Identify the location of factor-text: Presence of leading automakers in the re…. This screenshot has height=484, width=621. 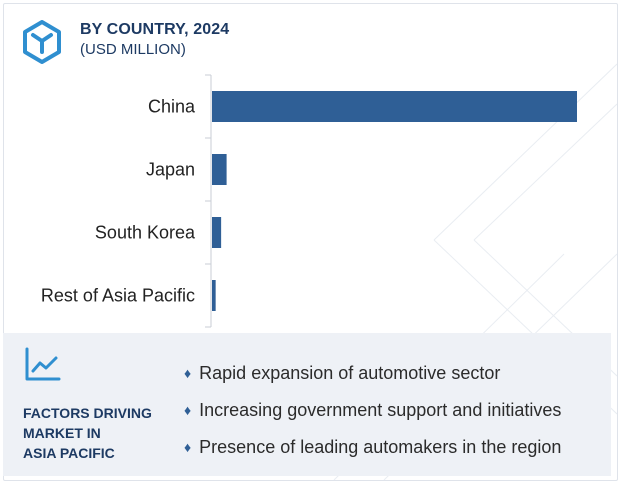
(380, 447).